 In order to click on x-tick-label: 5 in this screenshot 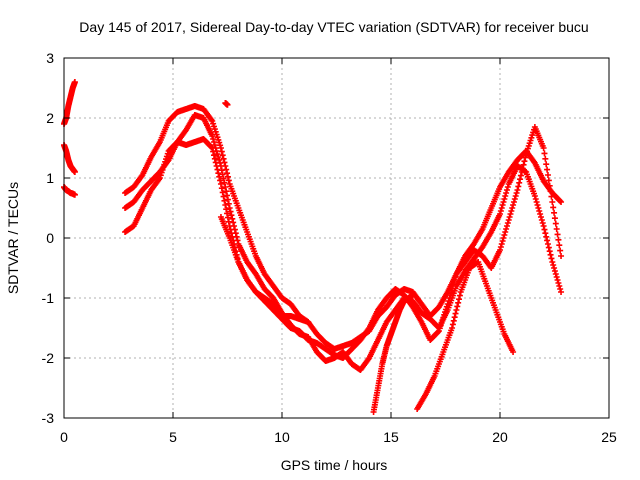, I will do `click(173, 437)`.